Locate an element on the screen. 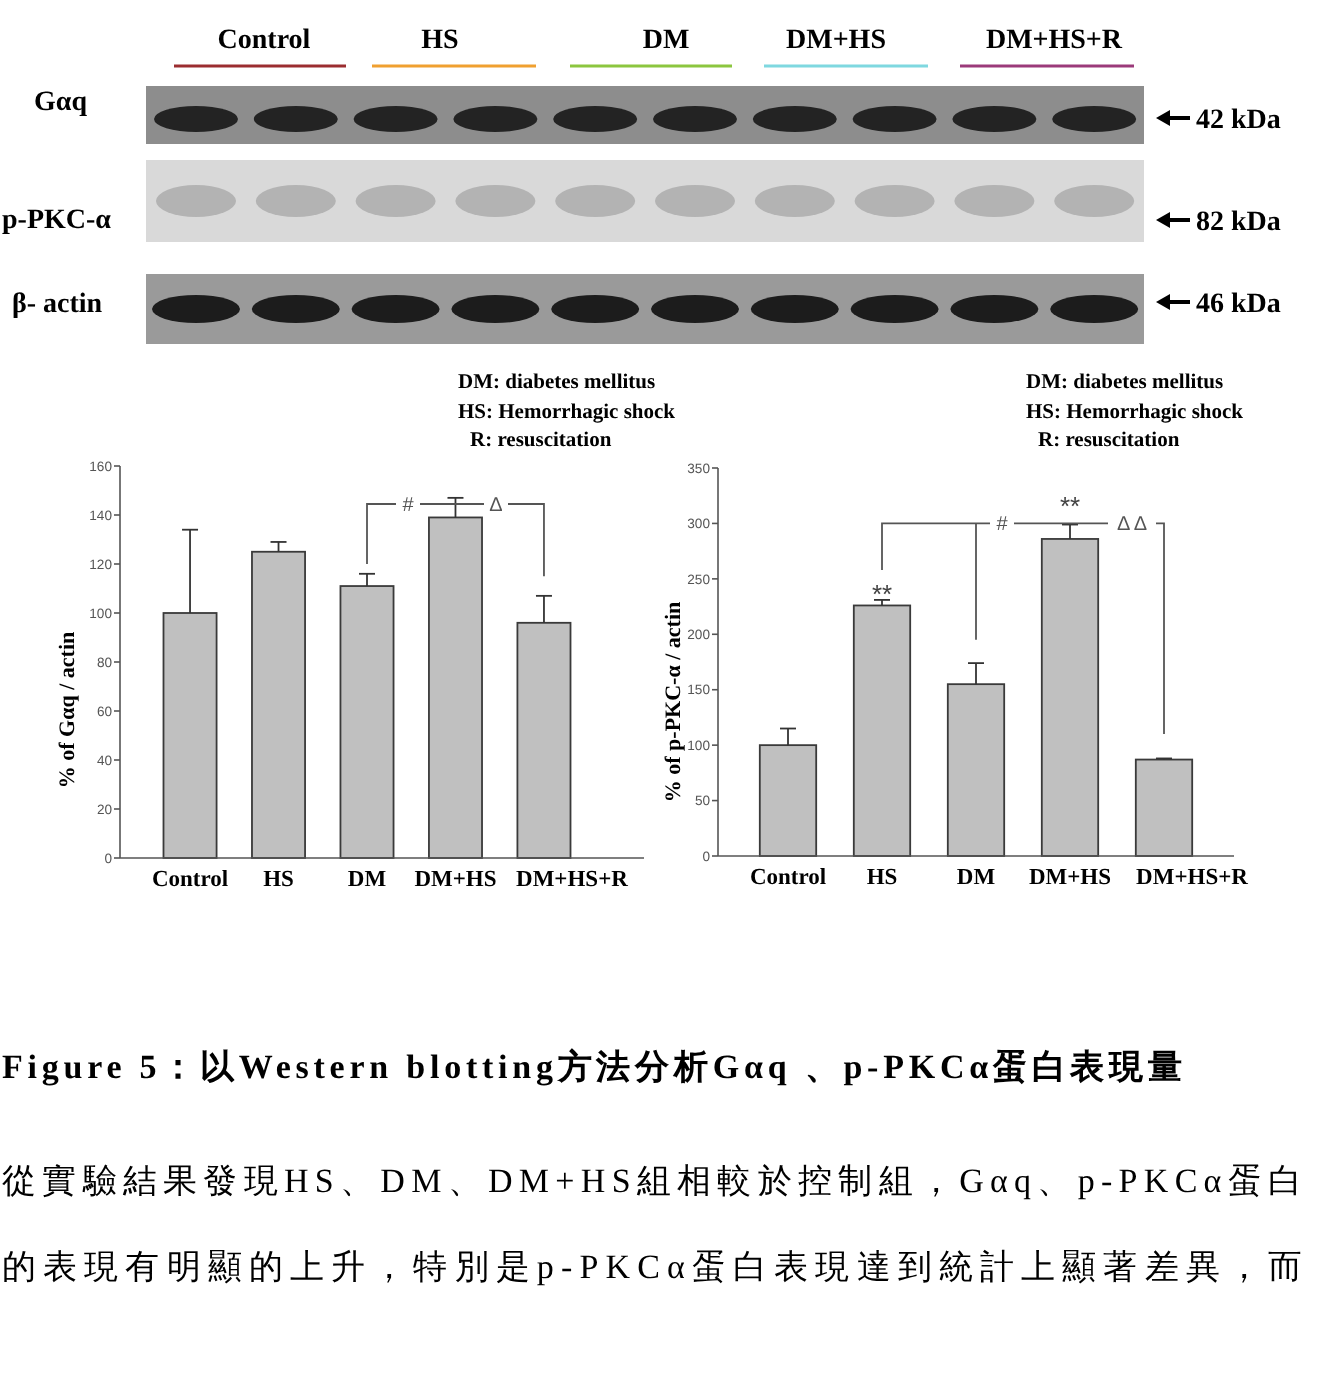 The height and width of the screenshot is (1380, 1320). text: DM is located at coordinates (666, 41).